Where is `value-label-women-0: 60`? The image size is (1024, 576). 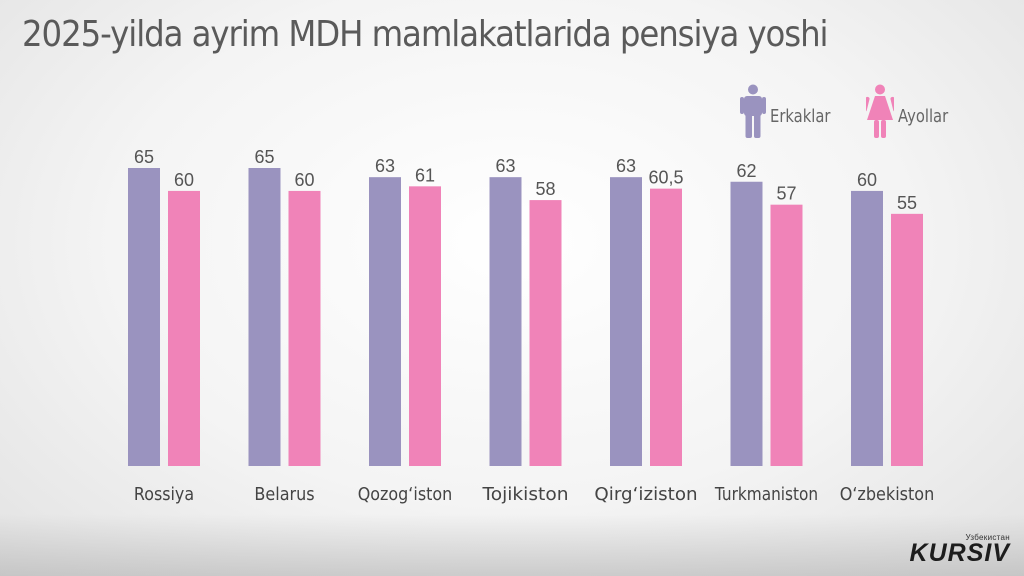 value-label-women-0: 60 is located at coordinates (184, 180).